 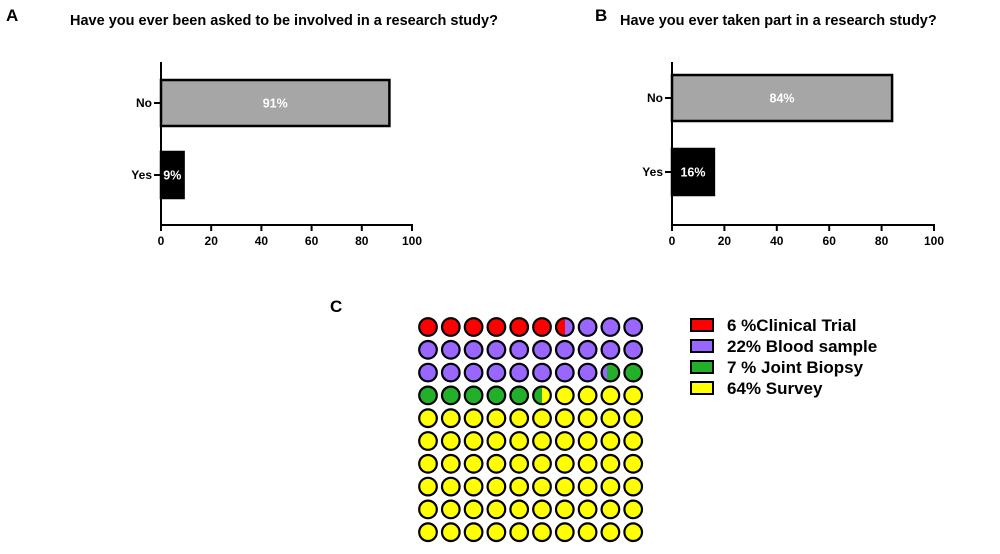 What do you see at coordinates (601, 15) in the screenshot?
I see `panel-letter-b: B` at bounding box center [601, 15].